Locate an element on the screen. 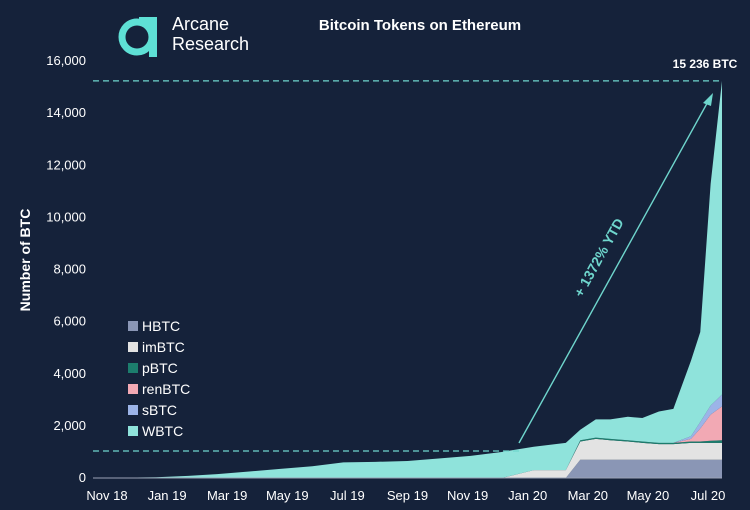 Image resolution: width=750 pixels, height=510 pixels. area-imbtc is located at coordinates (407, 458).